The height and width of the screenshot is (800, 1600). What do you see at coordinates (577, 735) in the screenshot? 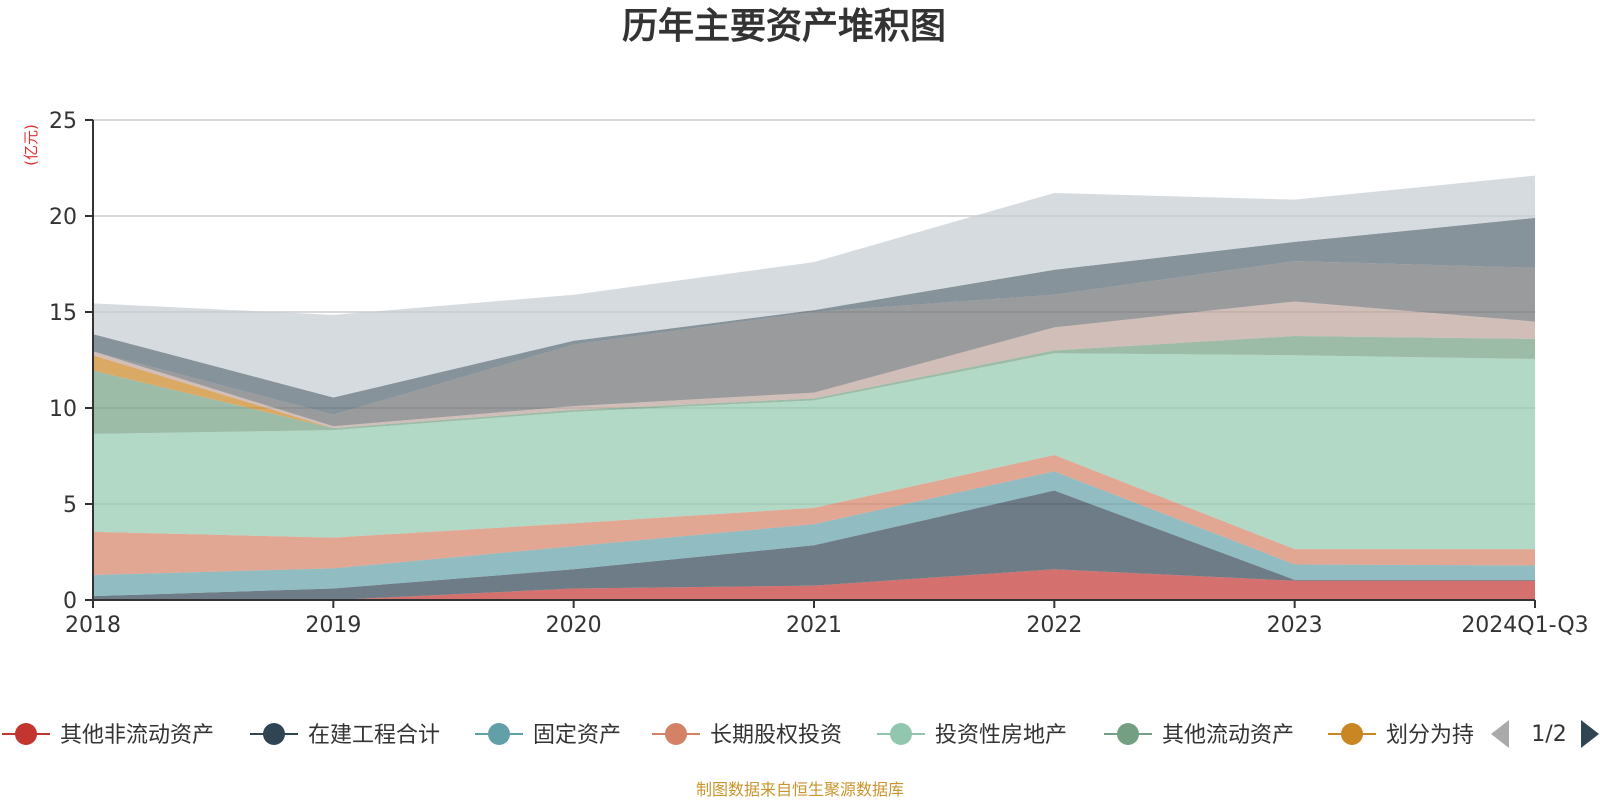
I see `legend-label: 固定资产` at bounding box center [577, 735].